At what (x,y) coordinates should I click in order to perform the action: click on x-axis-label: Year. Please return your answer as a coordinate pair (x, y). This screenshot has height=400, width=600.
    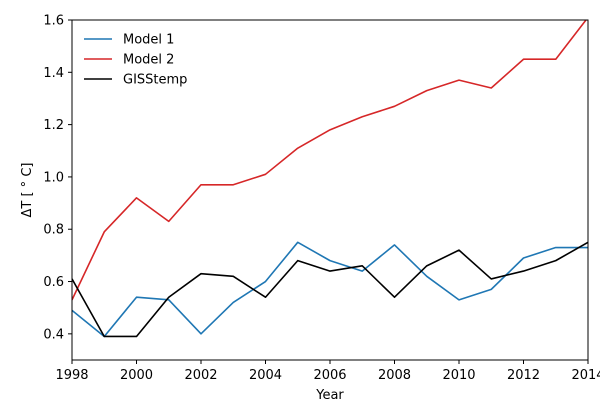
    Looking at the image, I should click on (329, 394).